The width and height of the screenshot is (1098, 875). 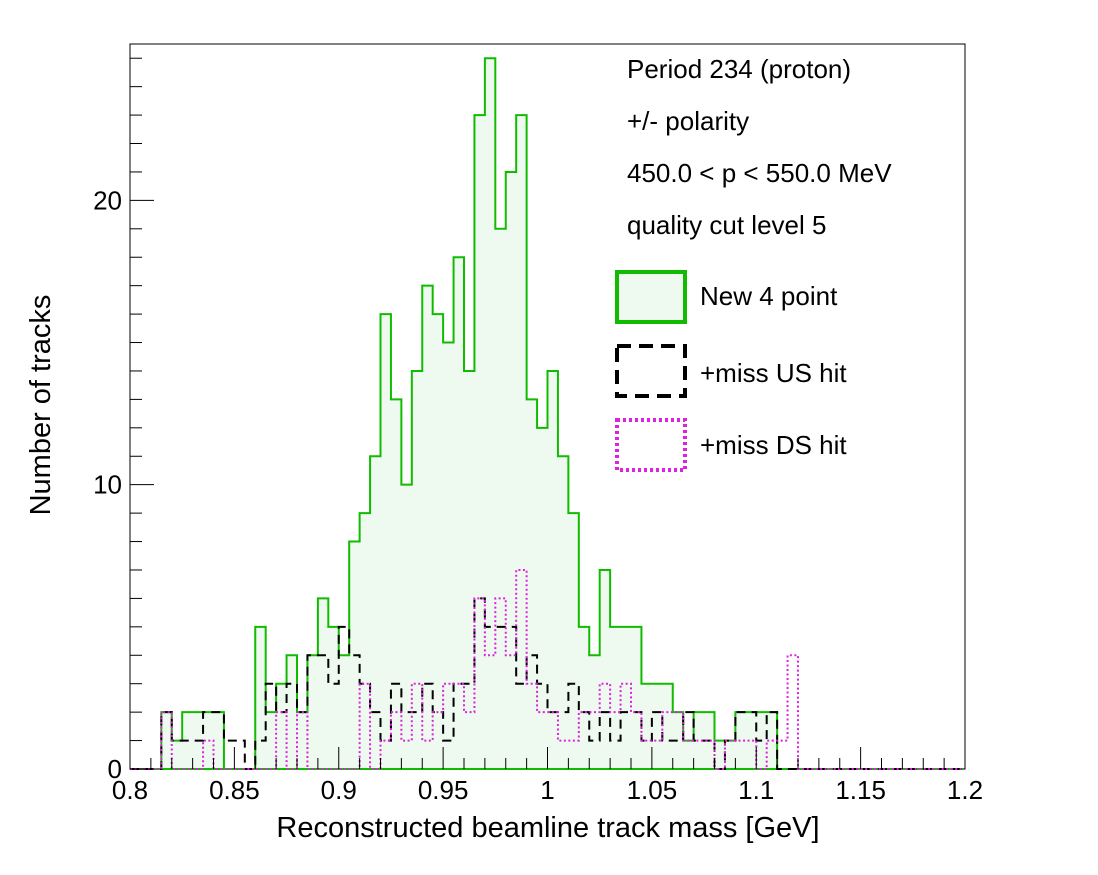 What do you see at coordinates (773, 445) in the screenshot?
I see `legend-label-miss-ds-hit: +miss DS hit` at bounding box center [773, 445].